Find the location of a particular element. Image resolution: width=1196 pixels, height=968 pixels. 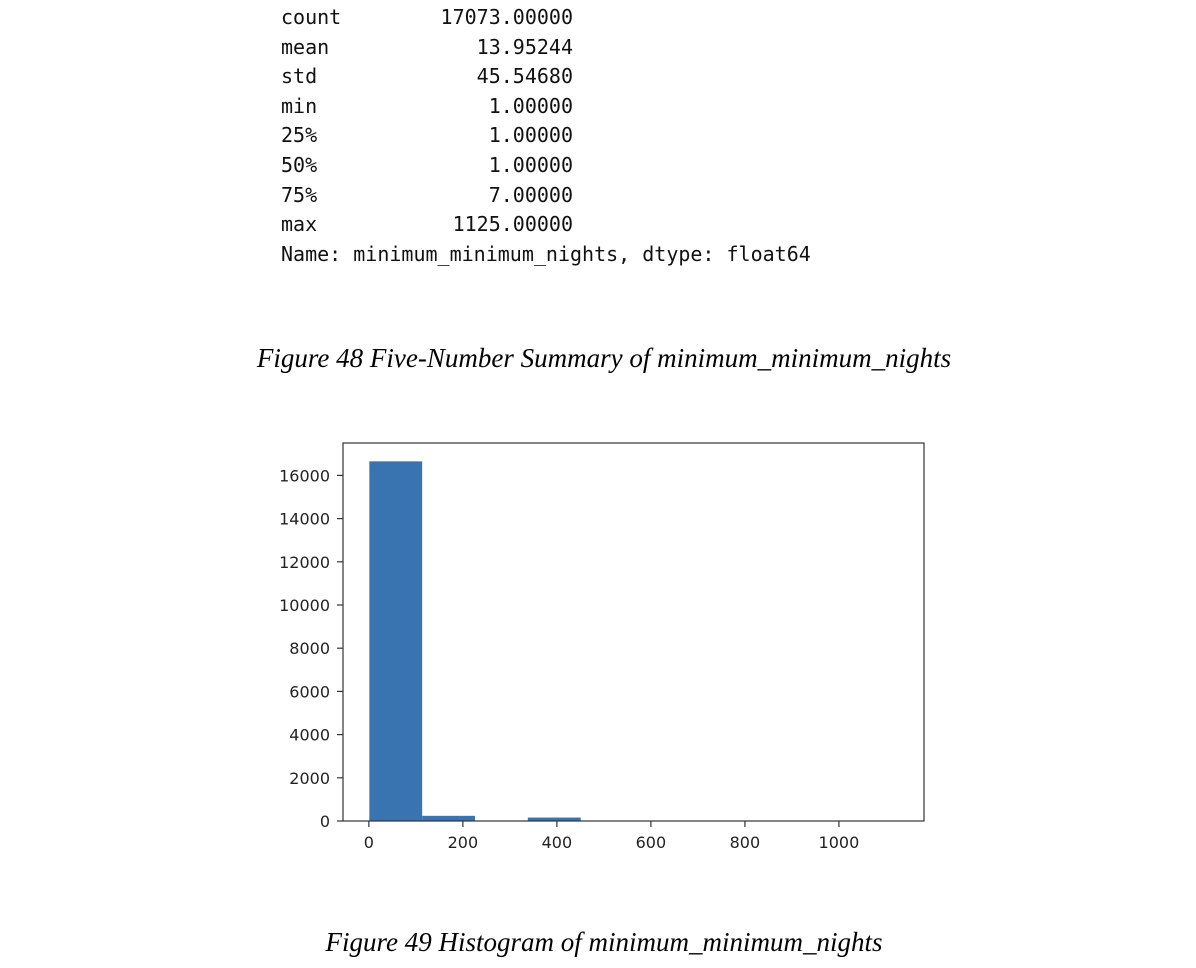

summary-value: 45.54680 is located at coordinates (524, 76).